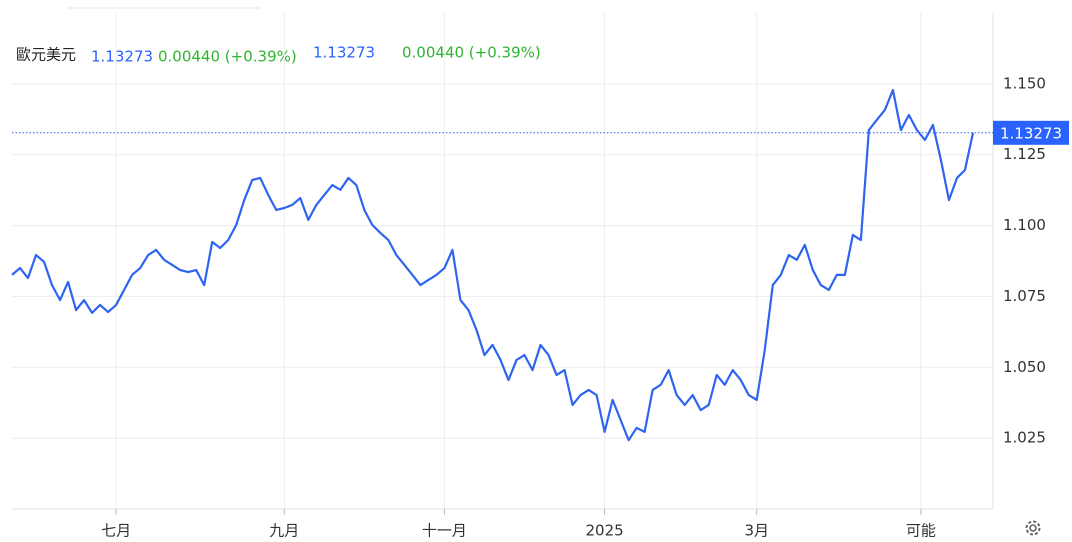 This screenshot has width=1072, height=542. What do you see at coordinates (1033, 528) in the screenshot?
I see `settings-icon` at bounding box center [1033, 528].